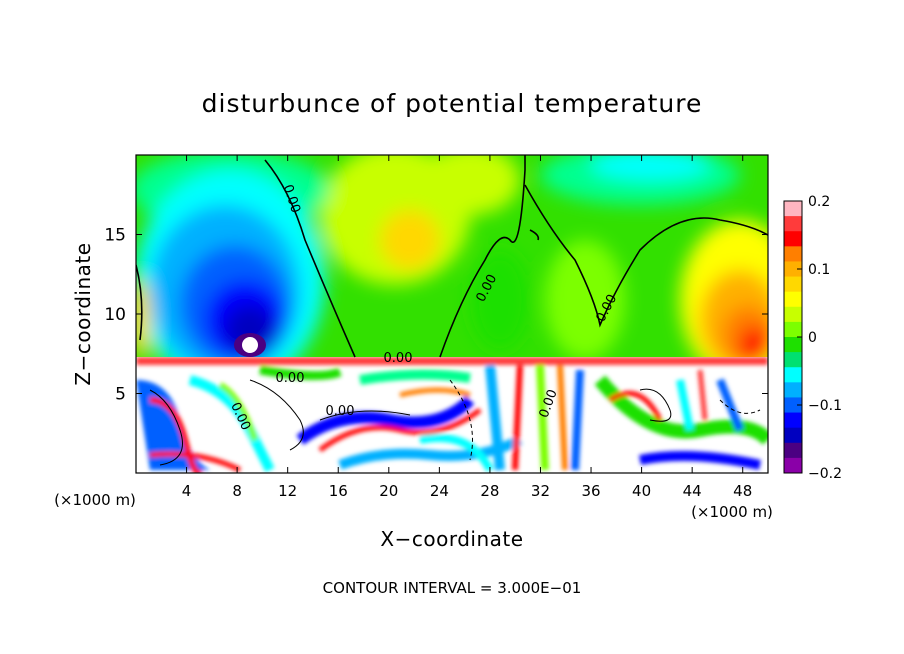  Describe the element at coordinates (388, 491) in the screenshot. I see `x-tick-label: 20` at that location.